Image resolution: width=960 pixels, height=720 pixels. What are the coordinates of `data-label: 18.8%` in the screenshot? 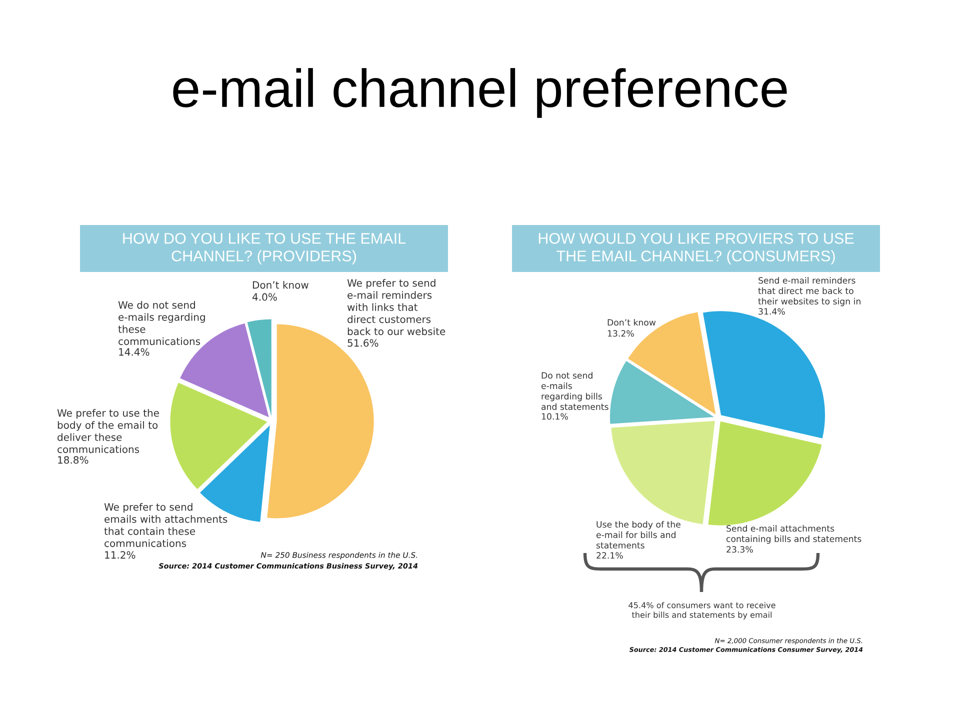 It's located at (73, 460).